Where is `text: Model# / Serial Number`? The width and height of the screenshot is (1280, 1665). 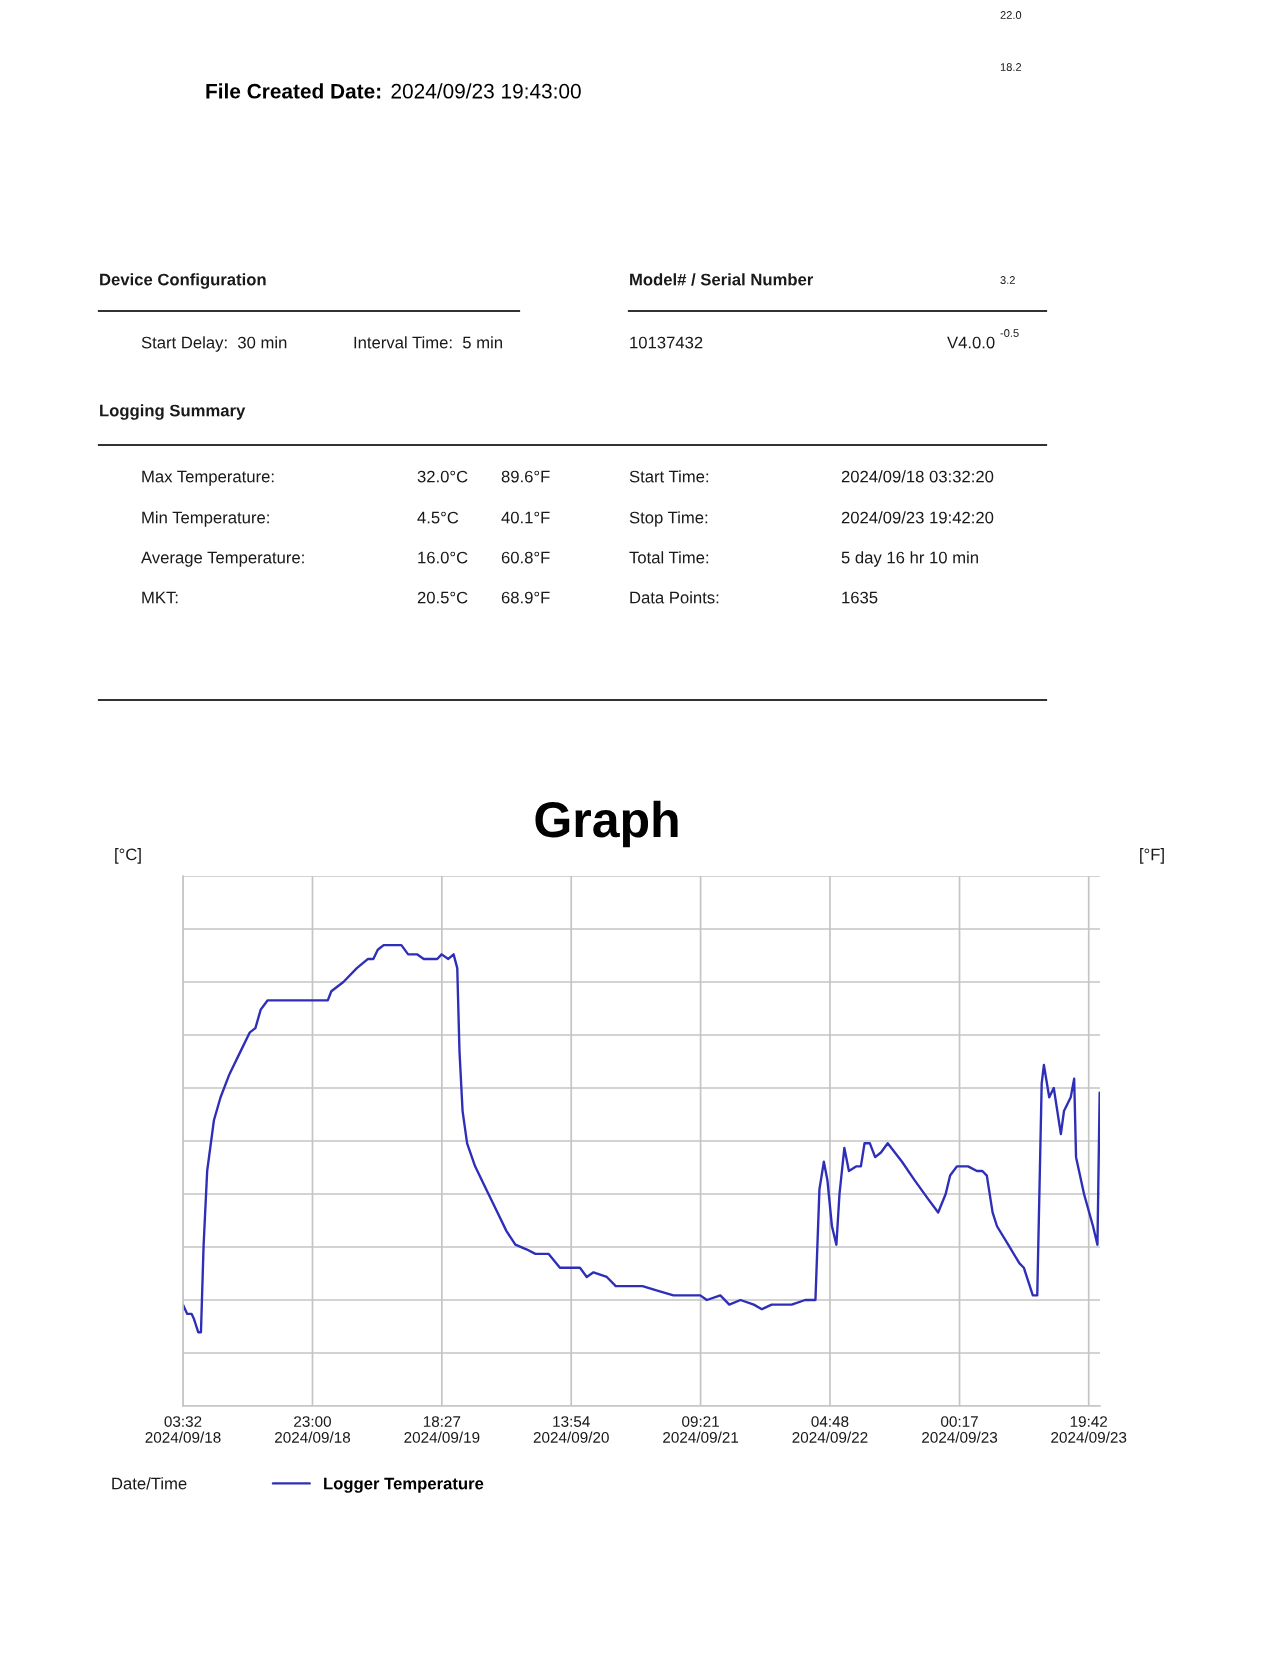 text: Model# / Serial Number is located at coordinates (722, 279).